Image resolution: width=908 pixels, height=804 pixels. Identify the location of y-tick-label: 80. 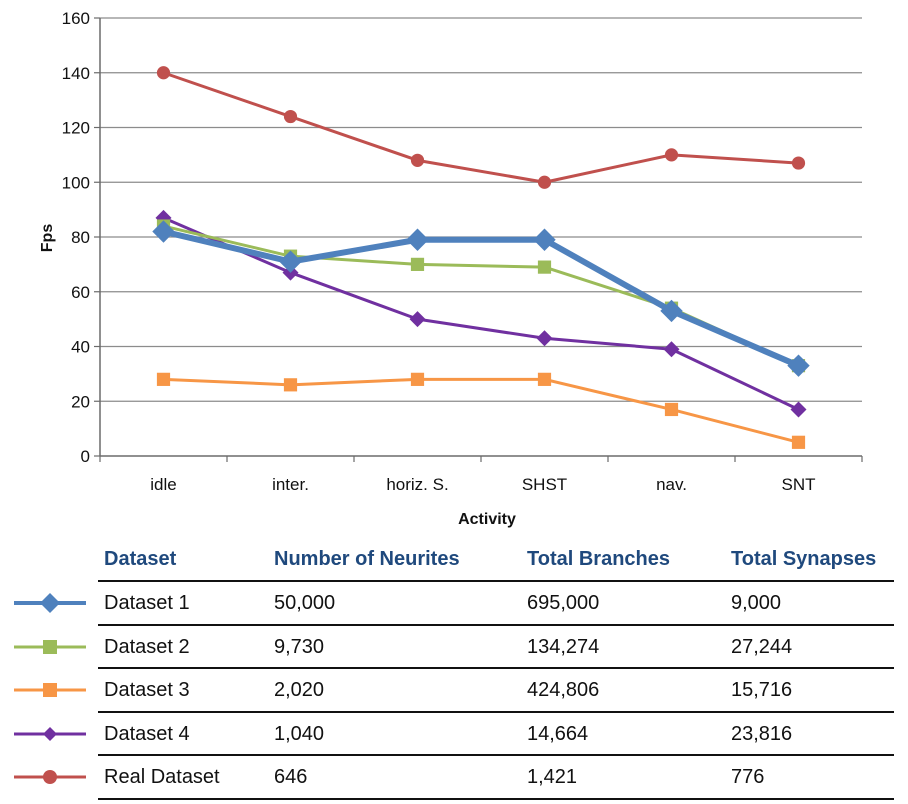
(80, 237).